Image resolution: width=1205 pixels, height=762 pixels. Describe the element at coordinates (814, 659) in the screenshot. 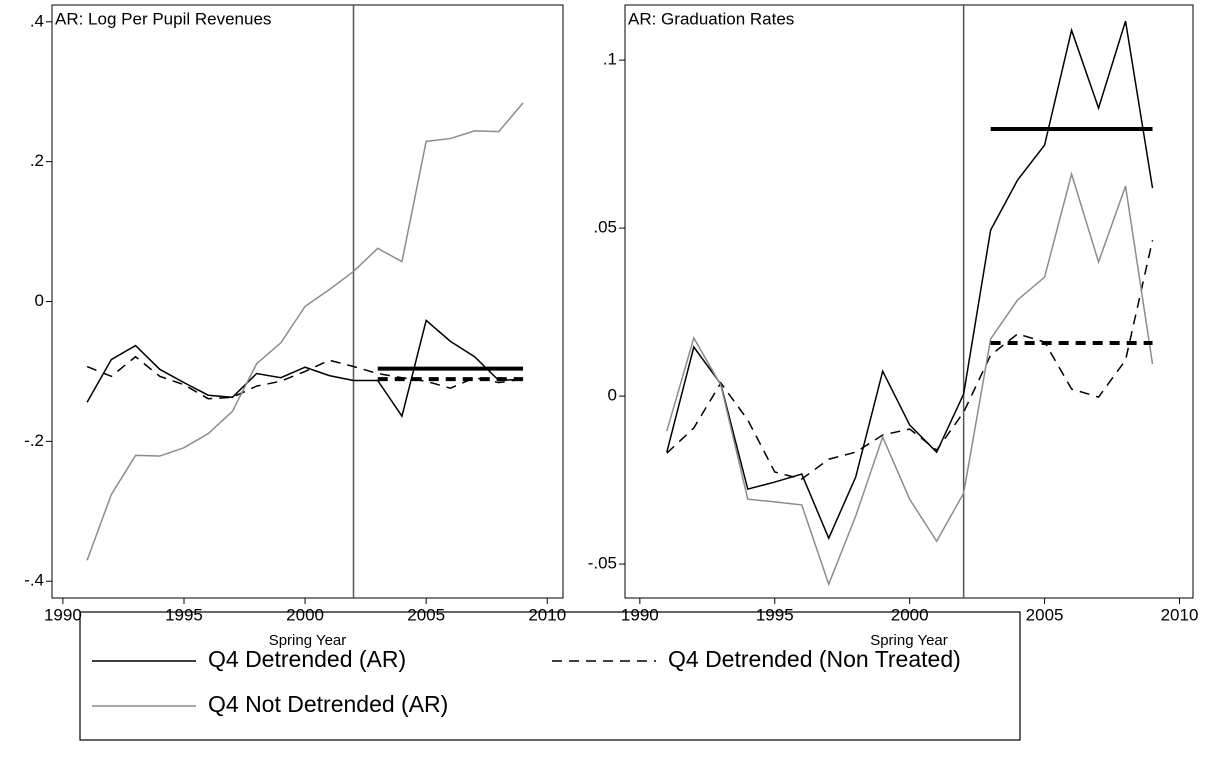

I see `legend-label: Q4 Detrended (Non Treated)` at that location.